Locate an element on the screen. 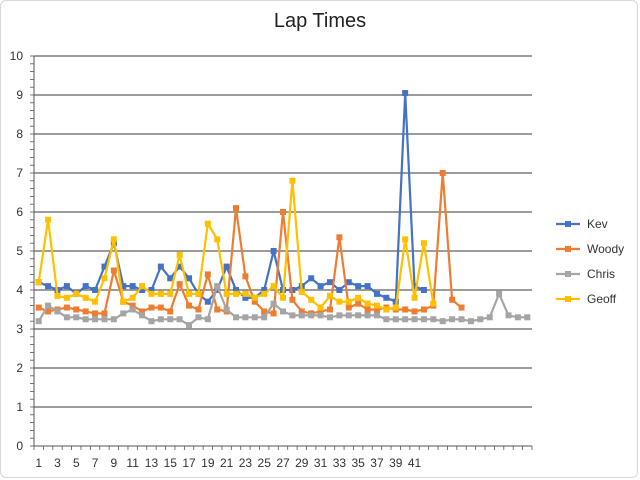  legend-item: Kev is located at coordinates (582, 224).